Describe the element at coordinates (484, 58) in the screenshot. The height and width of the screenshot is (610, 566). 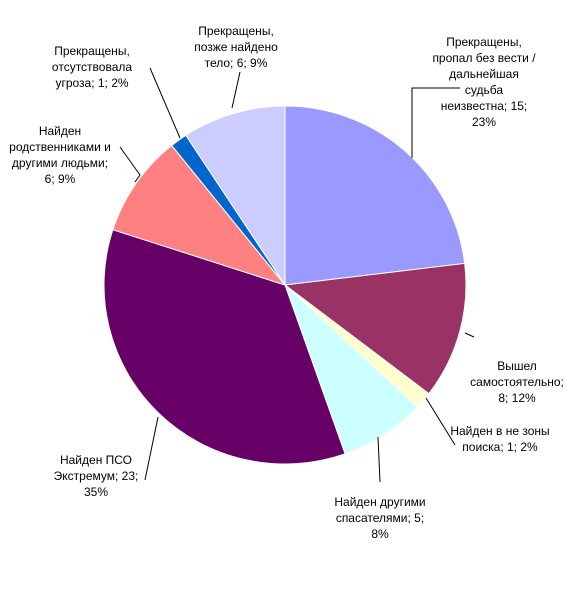
I see `slice-label-line: пропал без вести /` at that location.